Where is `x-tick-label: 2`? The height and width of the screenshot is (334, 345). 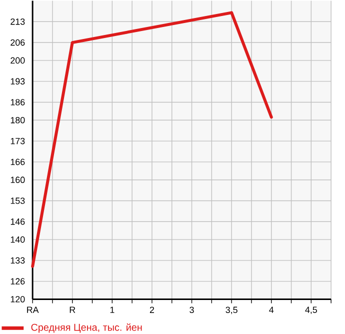
x-tick-label: 2 is located at coordinates (152, 309).